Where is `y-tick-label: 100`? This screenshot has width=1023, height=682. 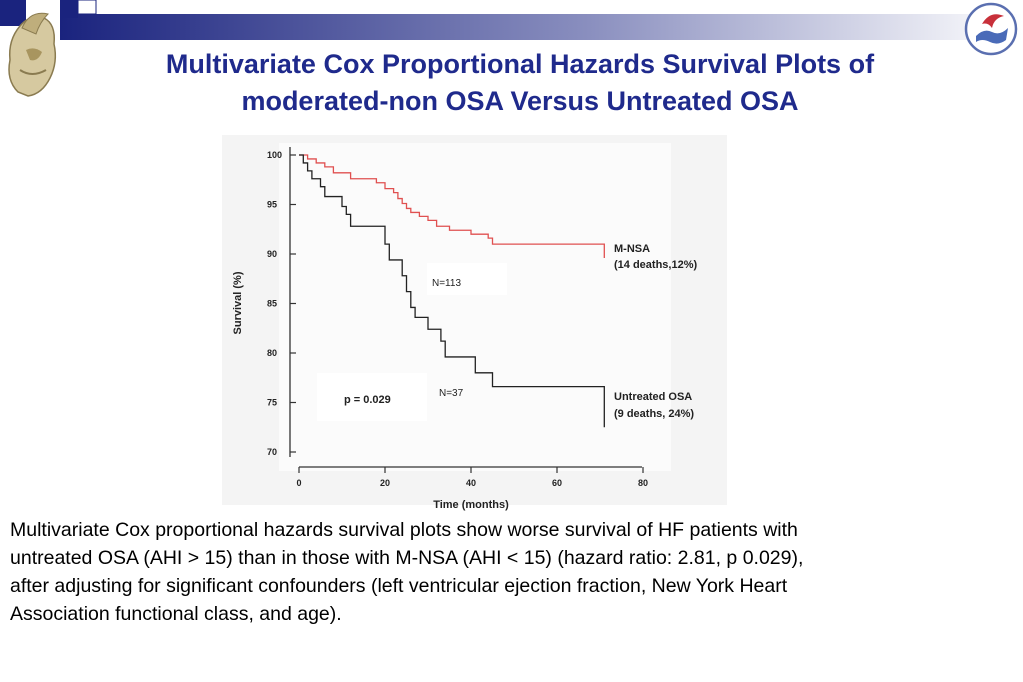
y-tick-label: 100 is located at coordinates (274, 155).